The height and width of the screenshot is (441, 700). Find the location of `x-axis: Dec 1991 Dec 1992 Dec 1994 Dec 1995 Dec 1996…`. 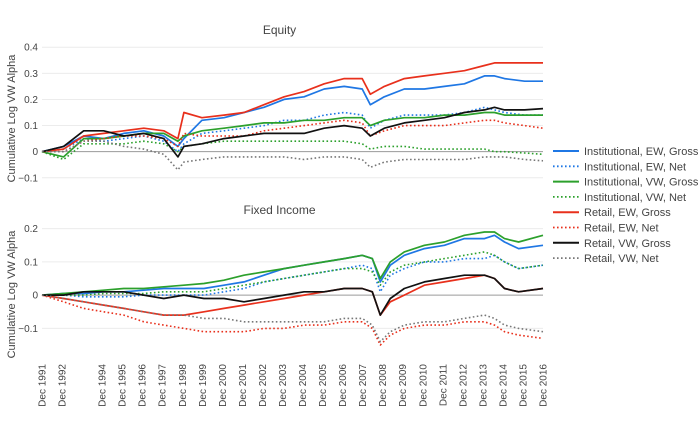

x-axis: Dec 1991 Dec 1992 Dec 1994 Dec 1995 Dec 1996… is located at coordinates (294, 385).